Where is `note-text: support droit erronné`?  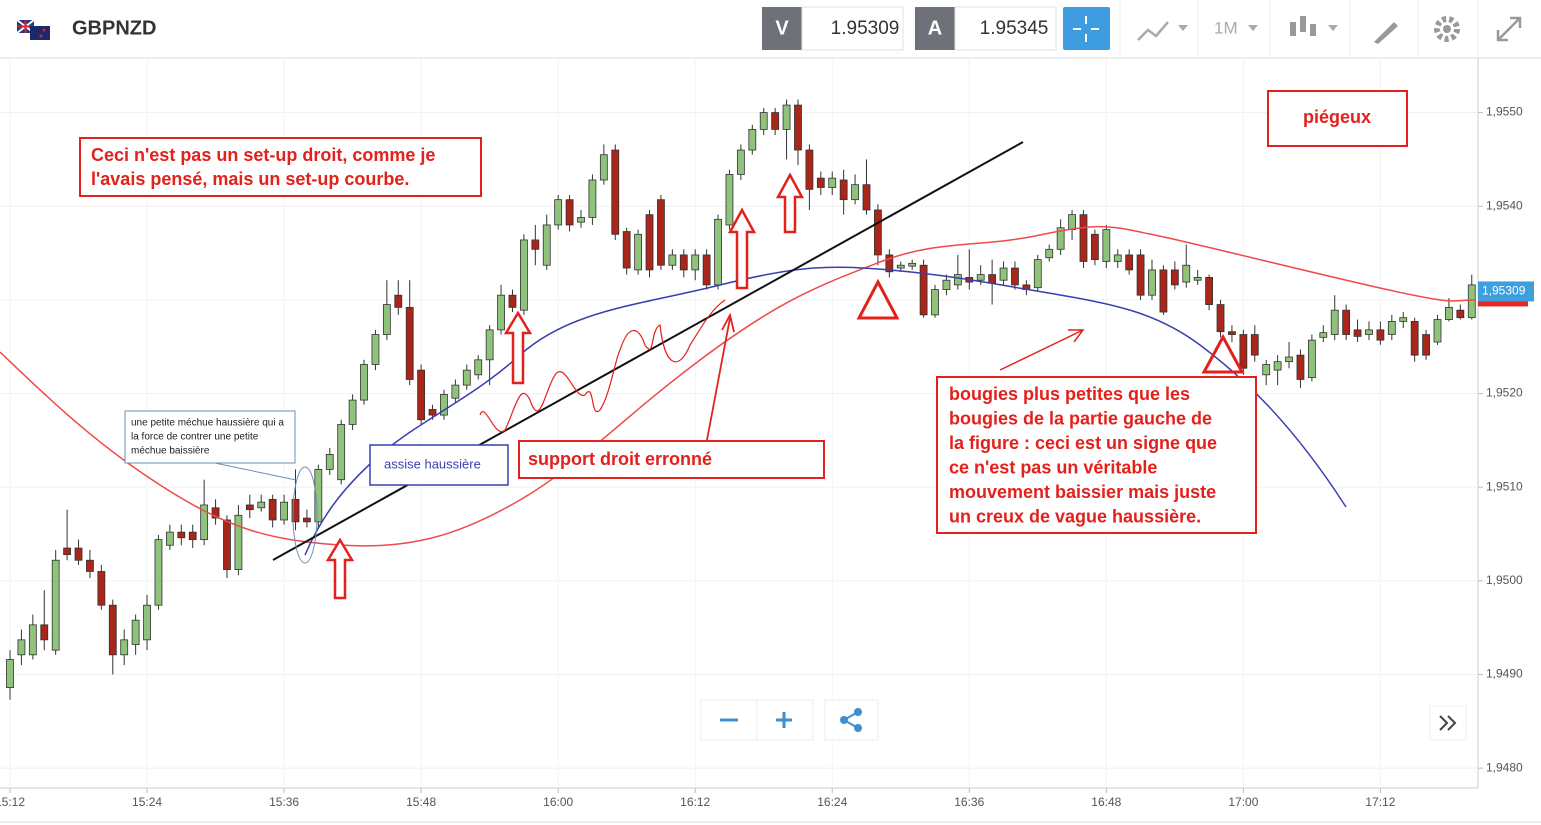 note-text: support droit erronné is located at coordinates (620, 459).